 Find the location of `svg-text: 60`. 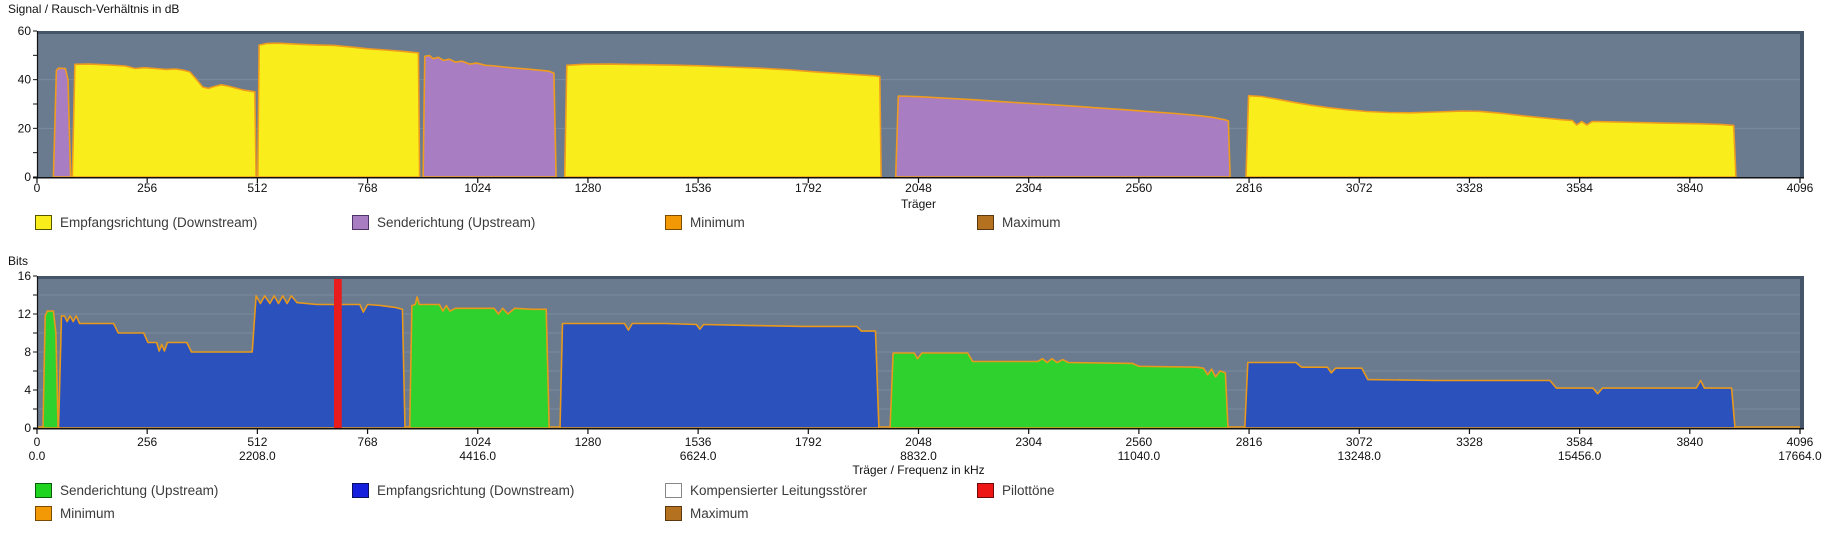

svg-text: 60 is located at coordinates (25, 31).